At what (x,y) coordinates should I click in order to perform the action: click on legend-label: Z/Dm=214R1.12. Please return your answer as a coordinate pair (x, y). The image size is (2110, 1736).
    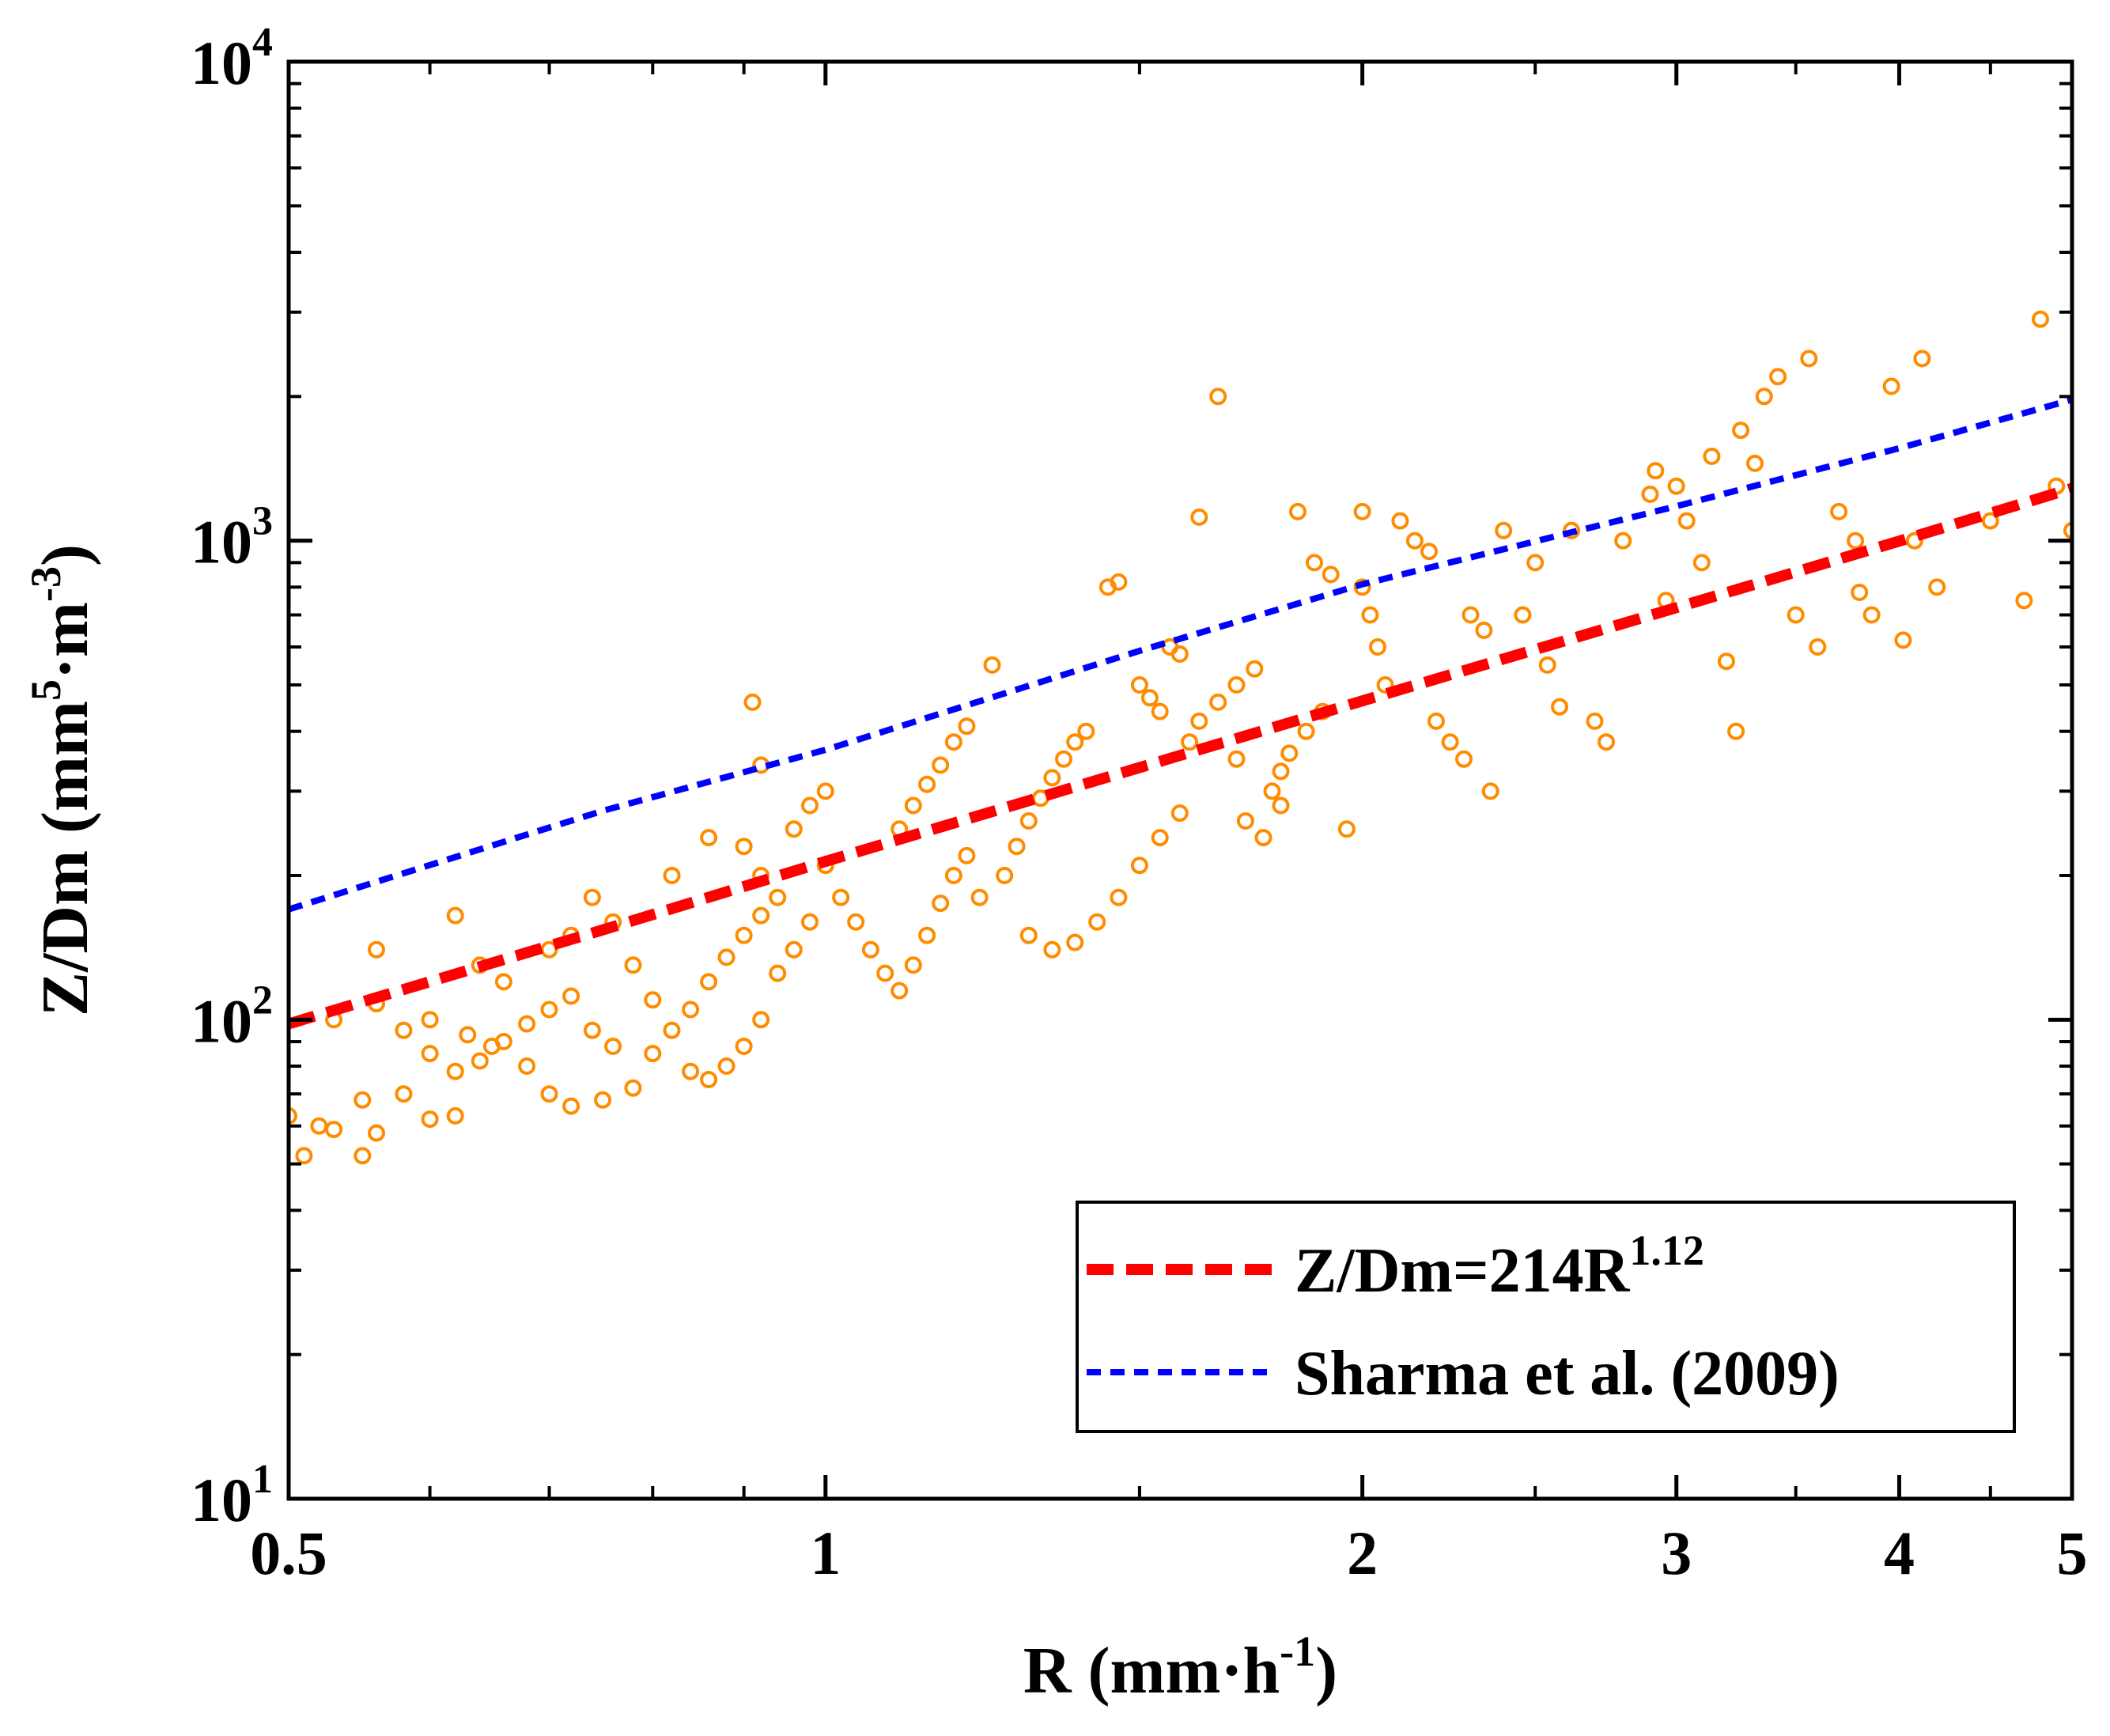
    Looking at the image, I should click on (1499, 1266).